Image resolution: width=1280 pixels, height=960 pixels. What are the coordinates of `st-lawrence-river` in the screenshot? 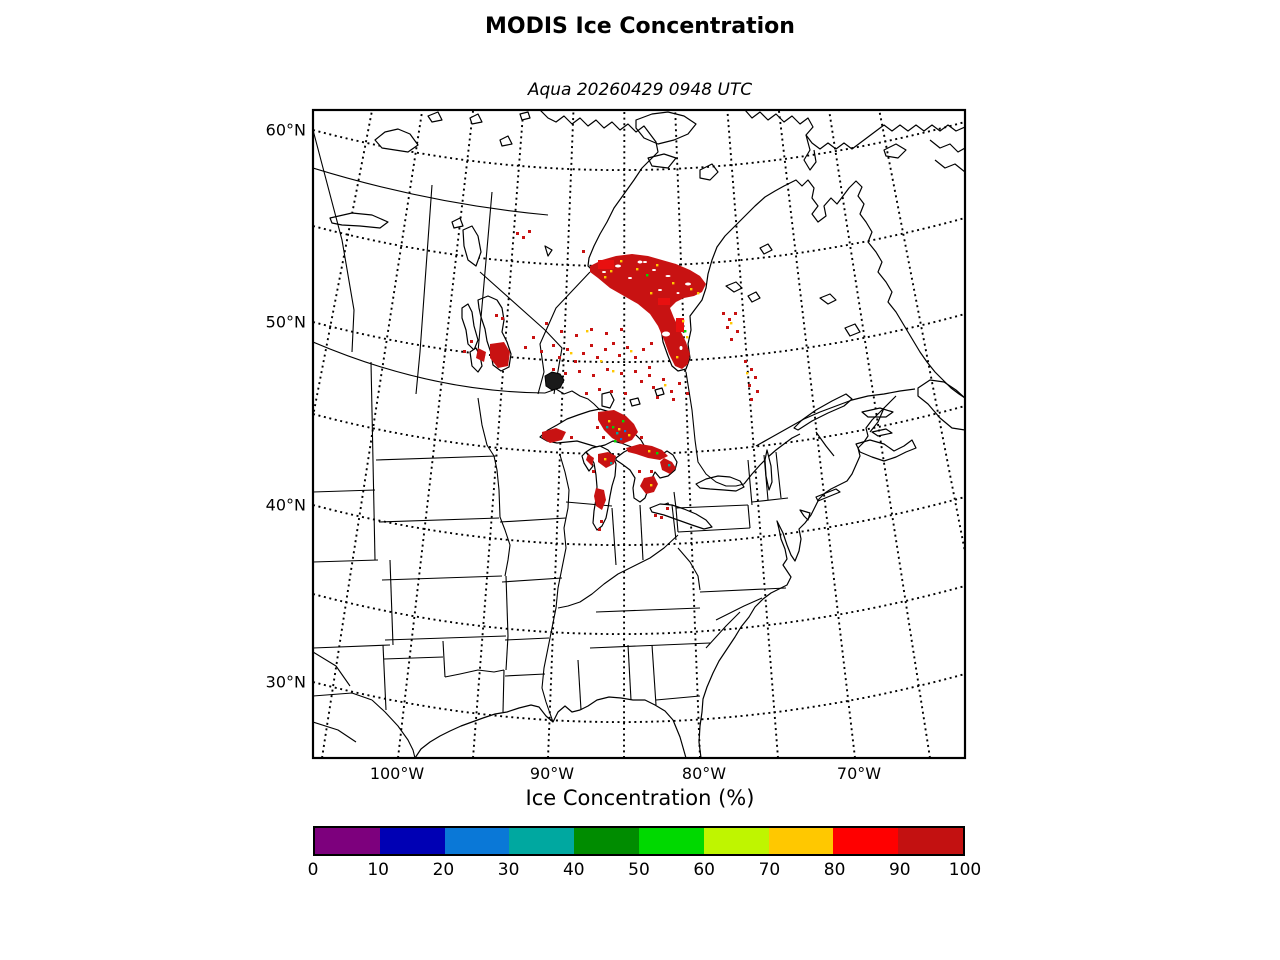 It's located at (772, 459).